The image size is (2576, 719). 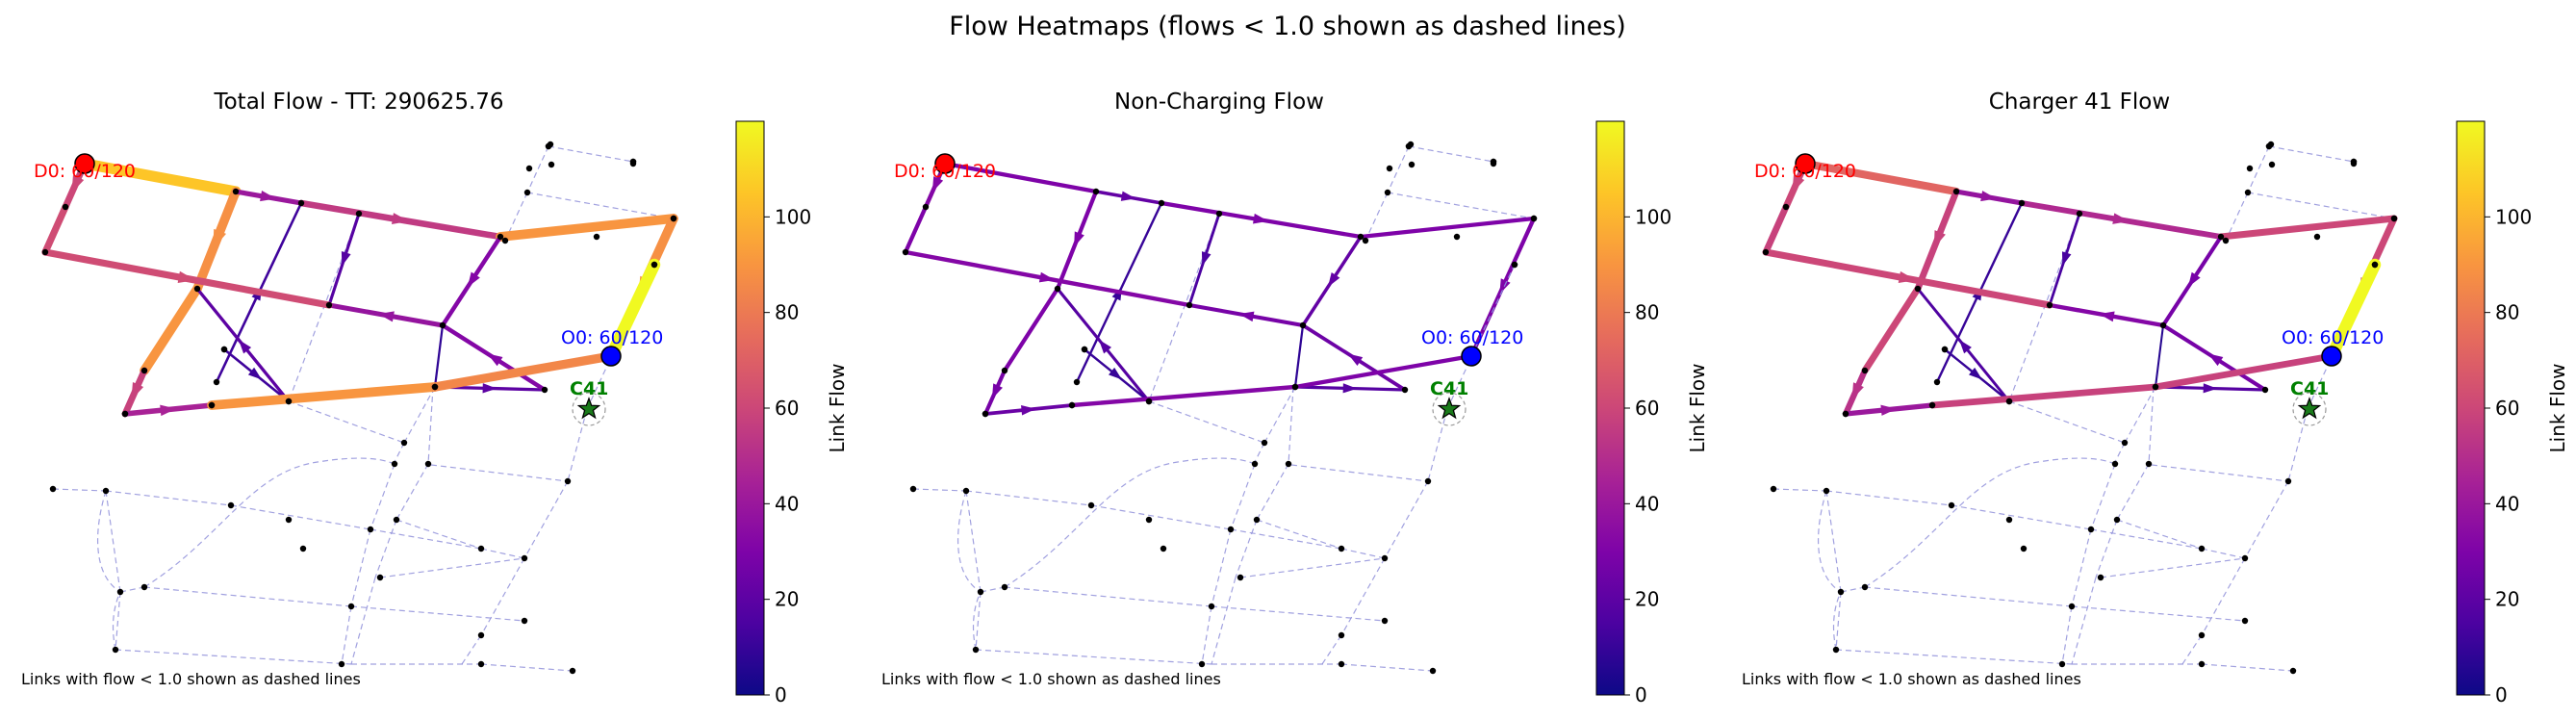 I want to click on panel-title: Total Flow - TT: 290625.76, so click(x=358, y=102).